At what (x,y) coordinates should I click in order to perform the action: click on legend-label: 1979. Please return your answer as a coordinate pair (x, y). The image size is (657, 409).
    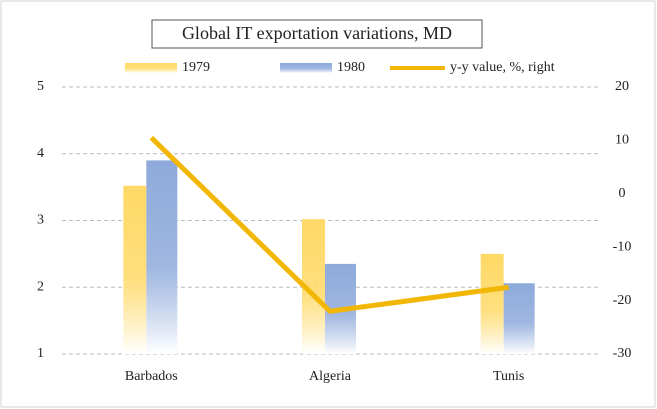
    Looking at the image, I should click on (196, 67).